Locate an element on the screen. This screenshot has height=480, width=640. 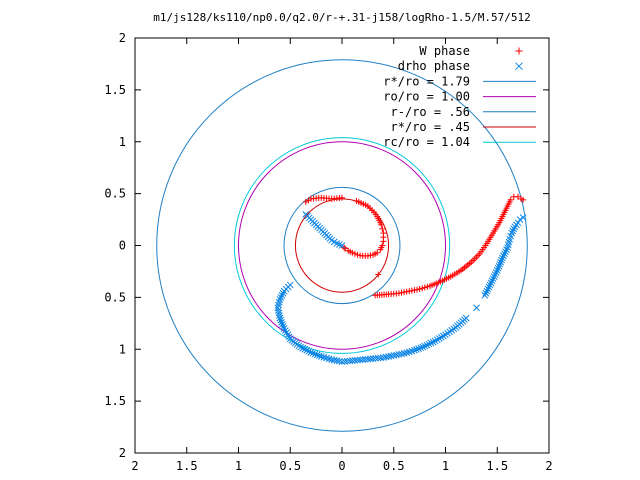
legend-label: r-/ro = .56 is located at coordinates (430, 112).